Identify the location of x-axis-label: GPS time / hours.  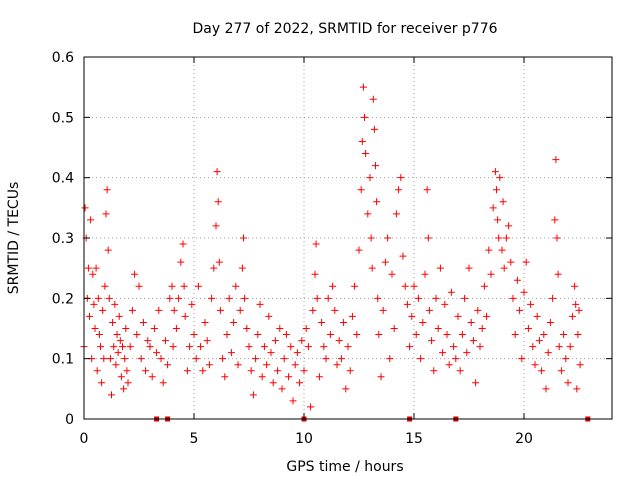
(344, 467).